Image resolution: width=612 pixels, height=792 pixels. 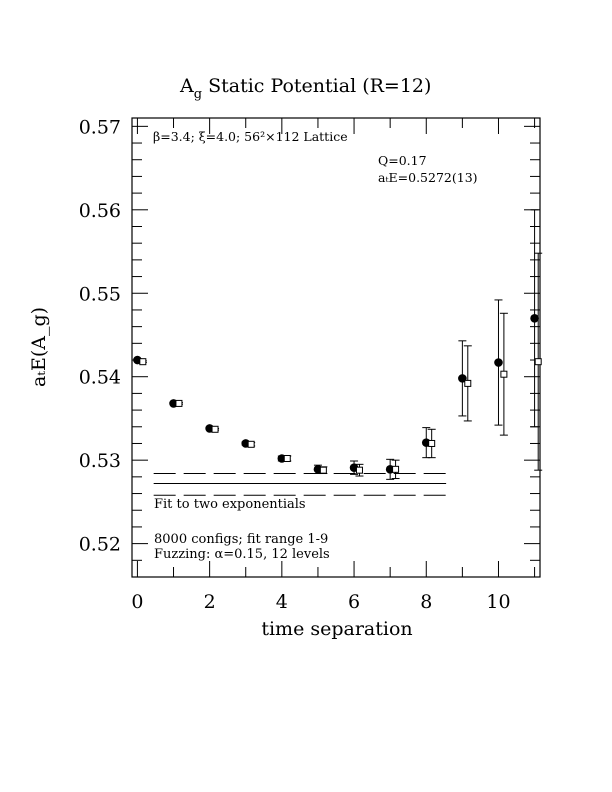 What do you see at coordinates (100, 378) in the screenshot?
I see `y-tick-label: 0.54` at bounding box center [100, 378].